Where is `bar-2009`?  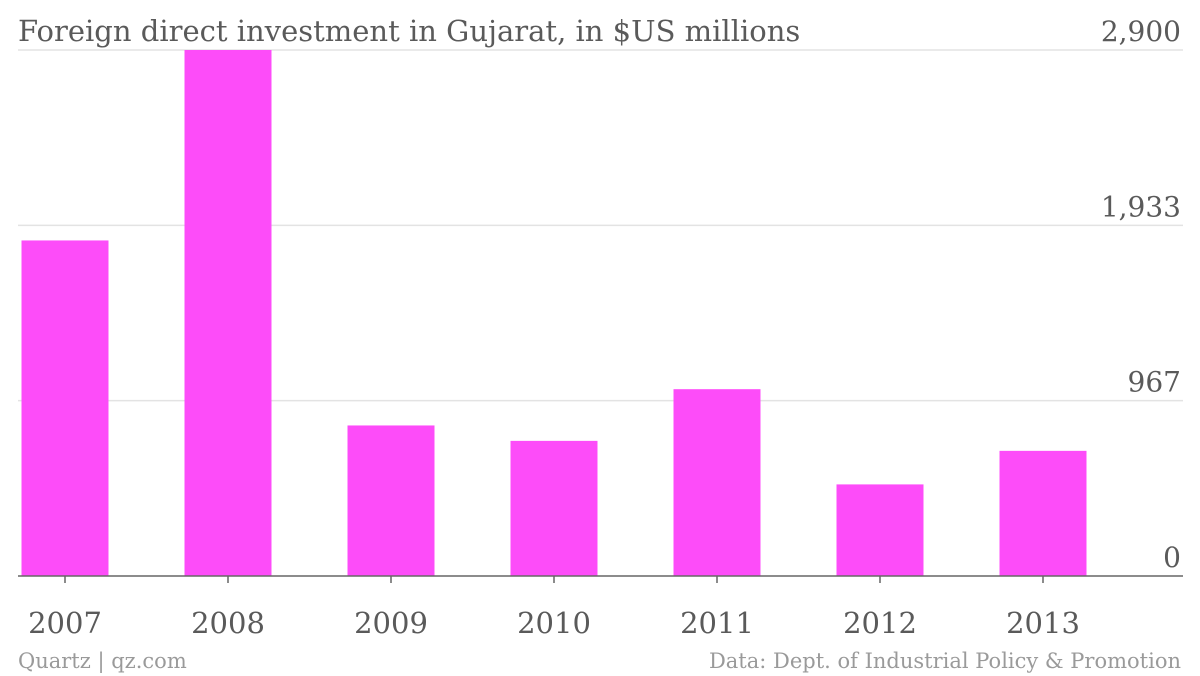
bar-2009 is located at coordinates (391, 500).